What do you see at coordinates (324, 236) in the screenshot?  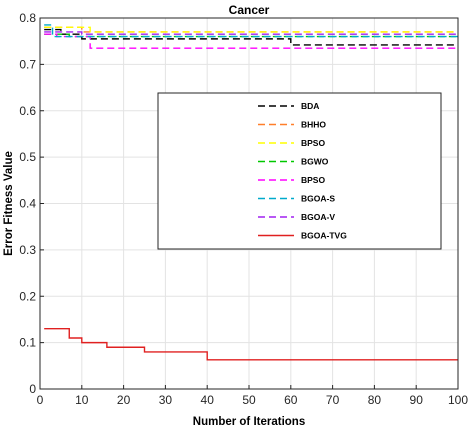 I see `legend-label: BGOA-TVG` at bounding box center [324, 236].